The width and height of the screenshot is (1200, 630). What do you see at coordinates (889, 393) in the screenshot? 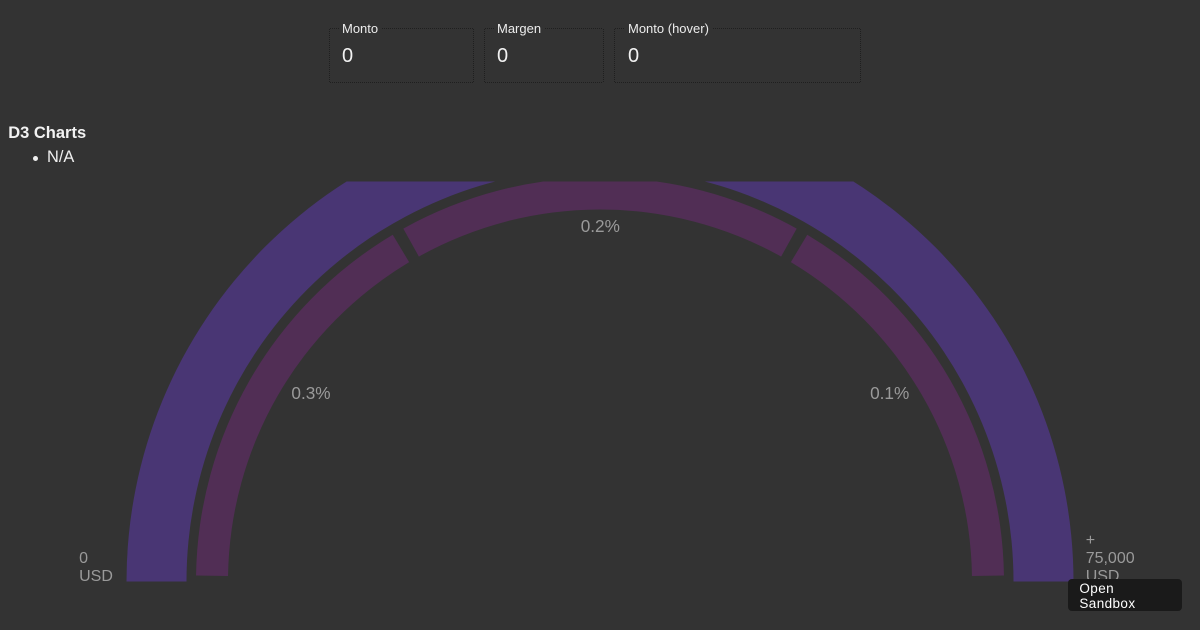
I see `svg-text: 0.1%` at bounding box center [889, 393].